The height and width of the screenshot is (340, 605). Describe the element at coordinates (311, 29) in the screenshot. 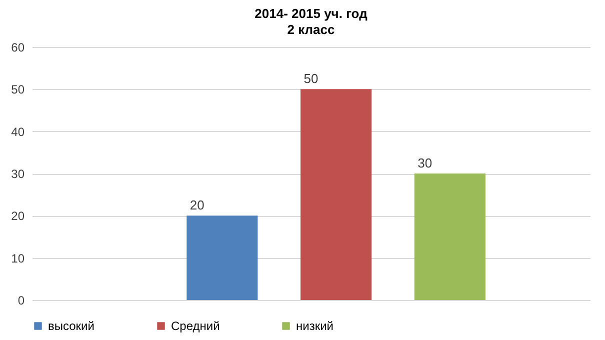

I see `chart-subtitle: 2 класс` at that location.